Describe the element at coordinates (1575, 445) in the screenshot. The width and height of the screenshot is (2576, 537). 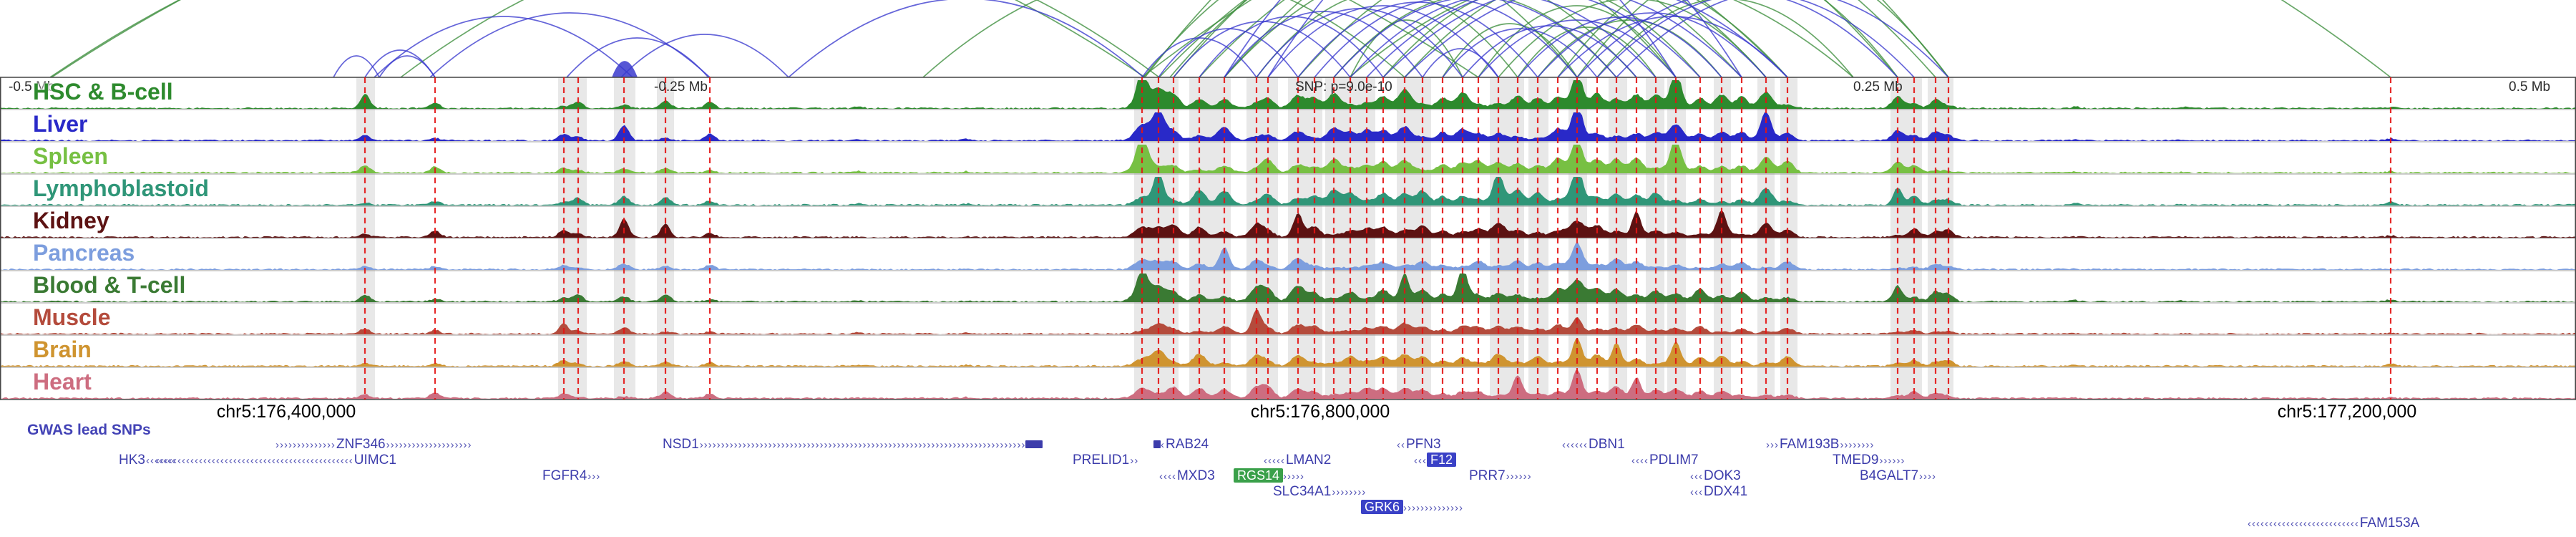
I see `gene-strand-arrows: ‹‹‹‹‹‹` at that location.